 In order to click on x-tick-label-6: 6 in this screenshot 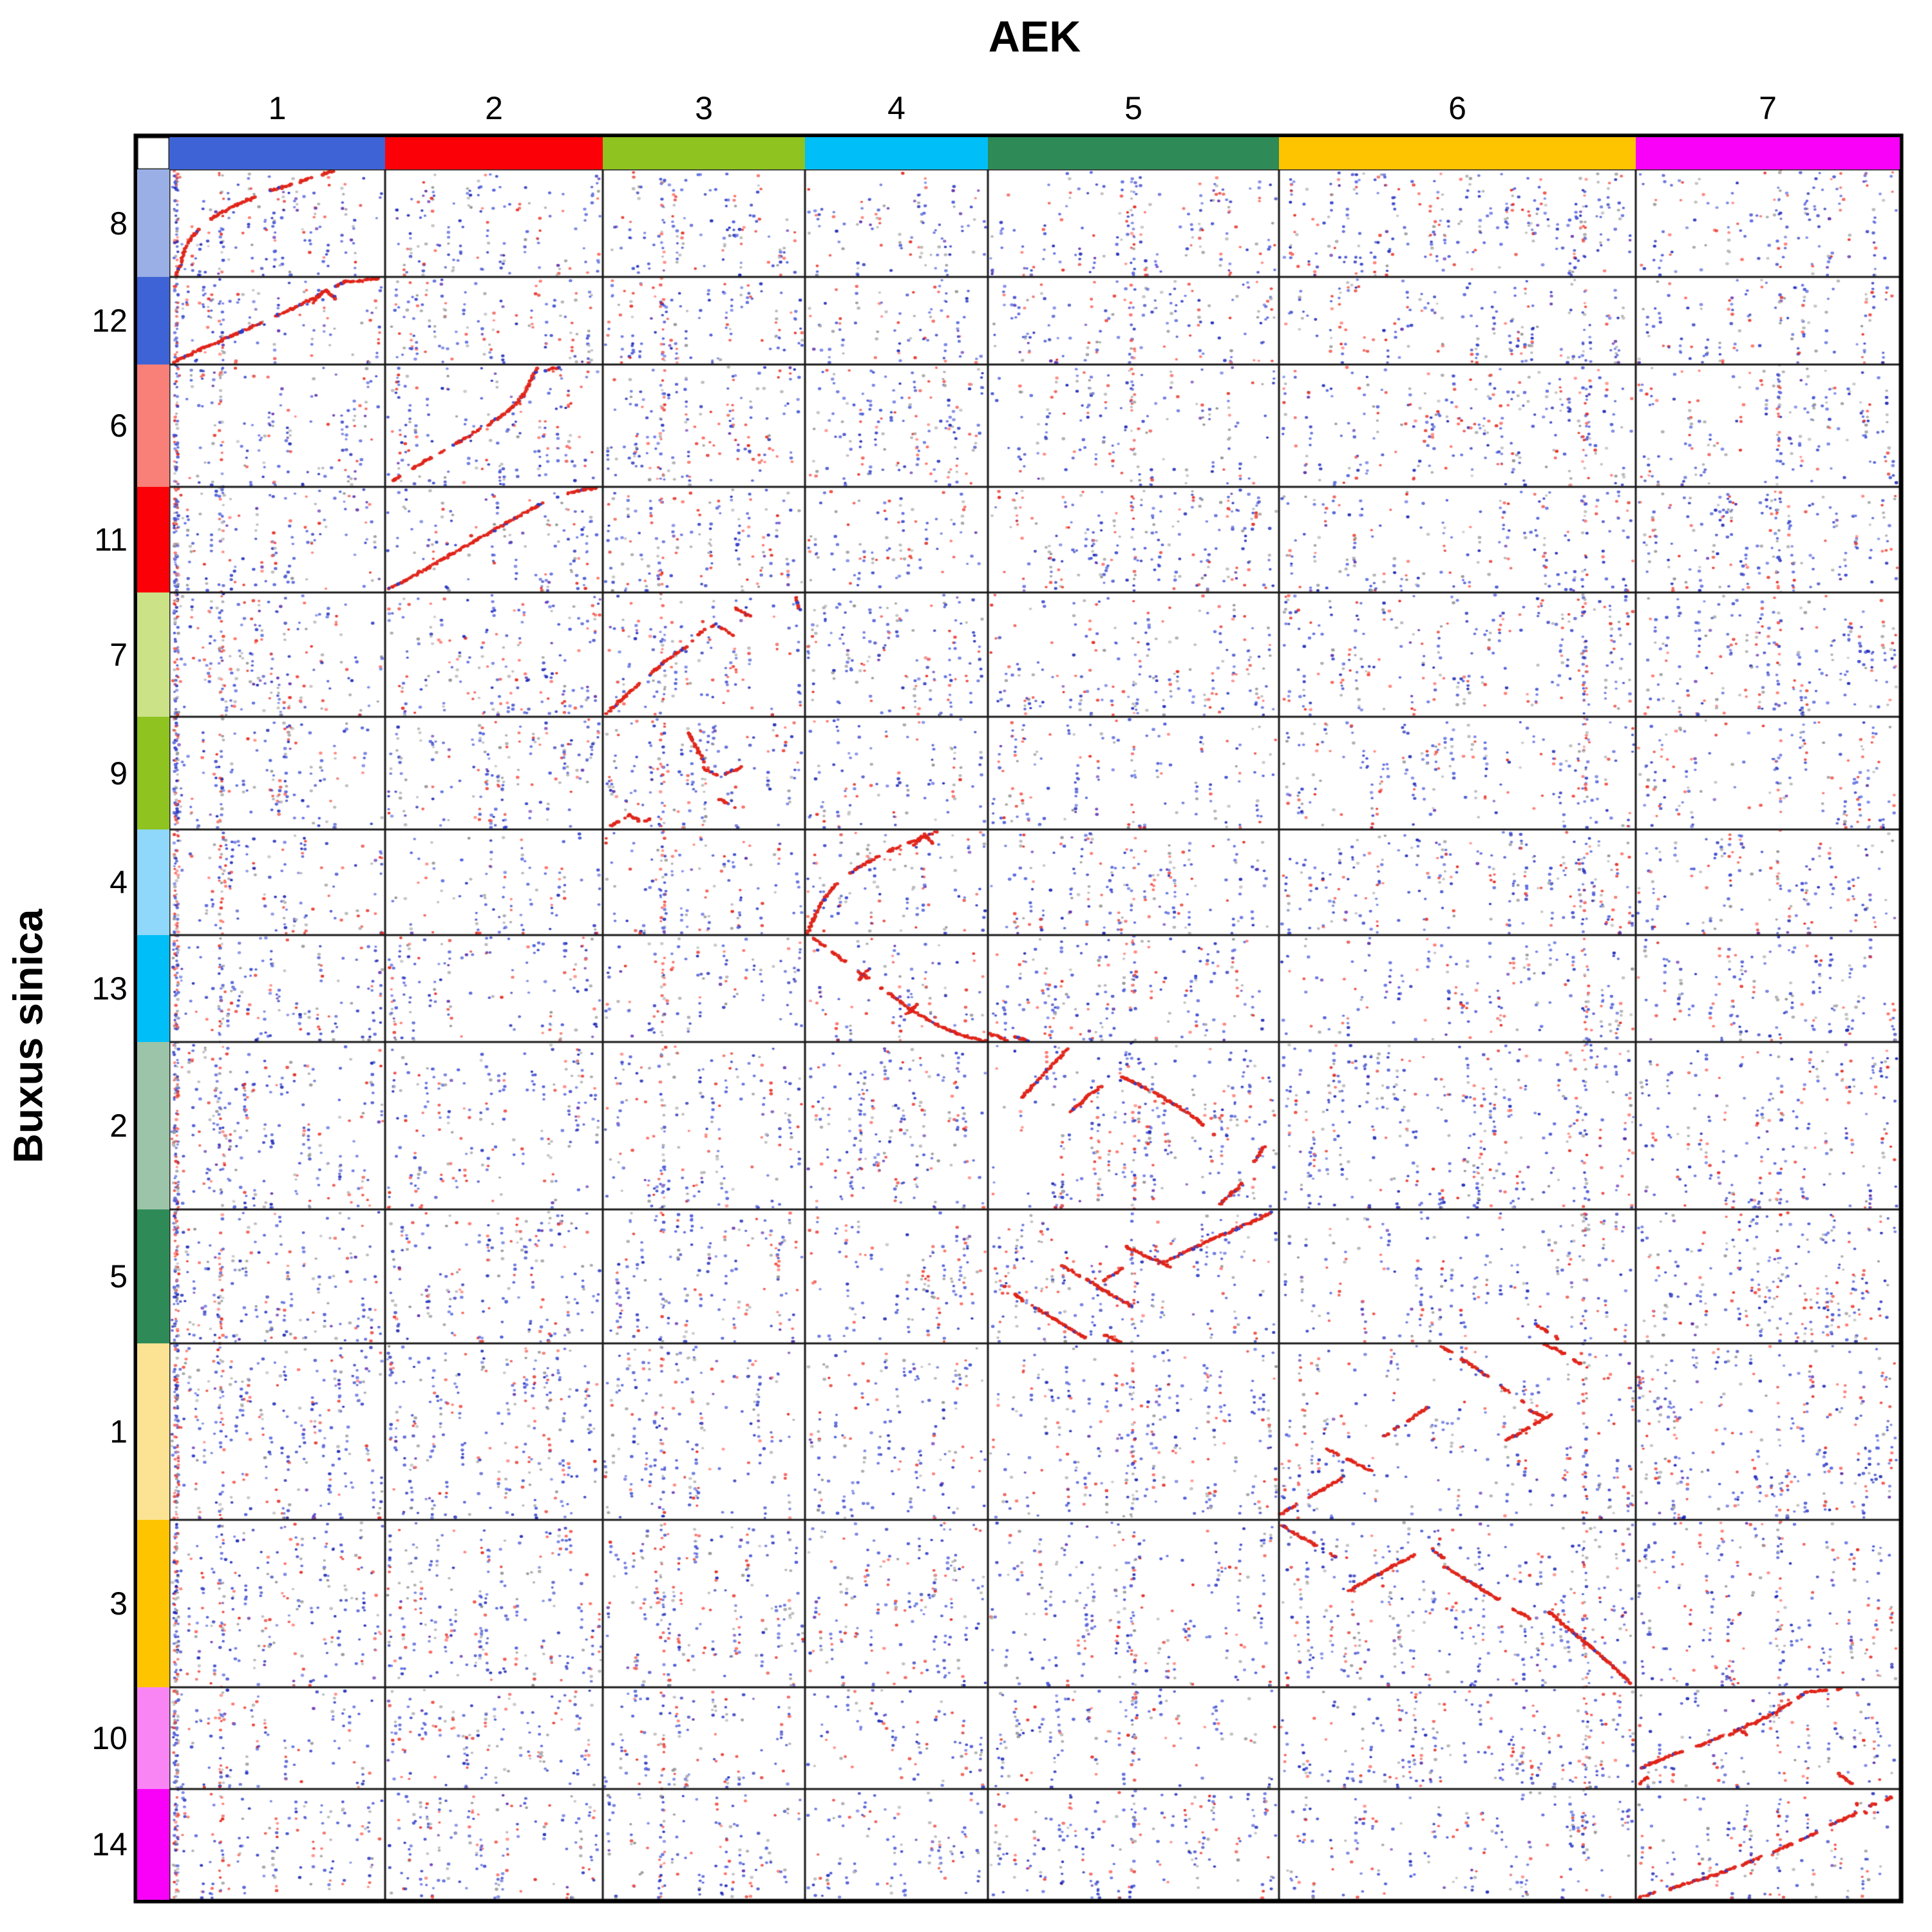, I will do `click(1457, 108)`.